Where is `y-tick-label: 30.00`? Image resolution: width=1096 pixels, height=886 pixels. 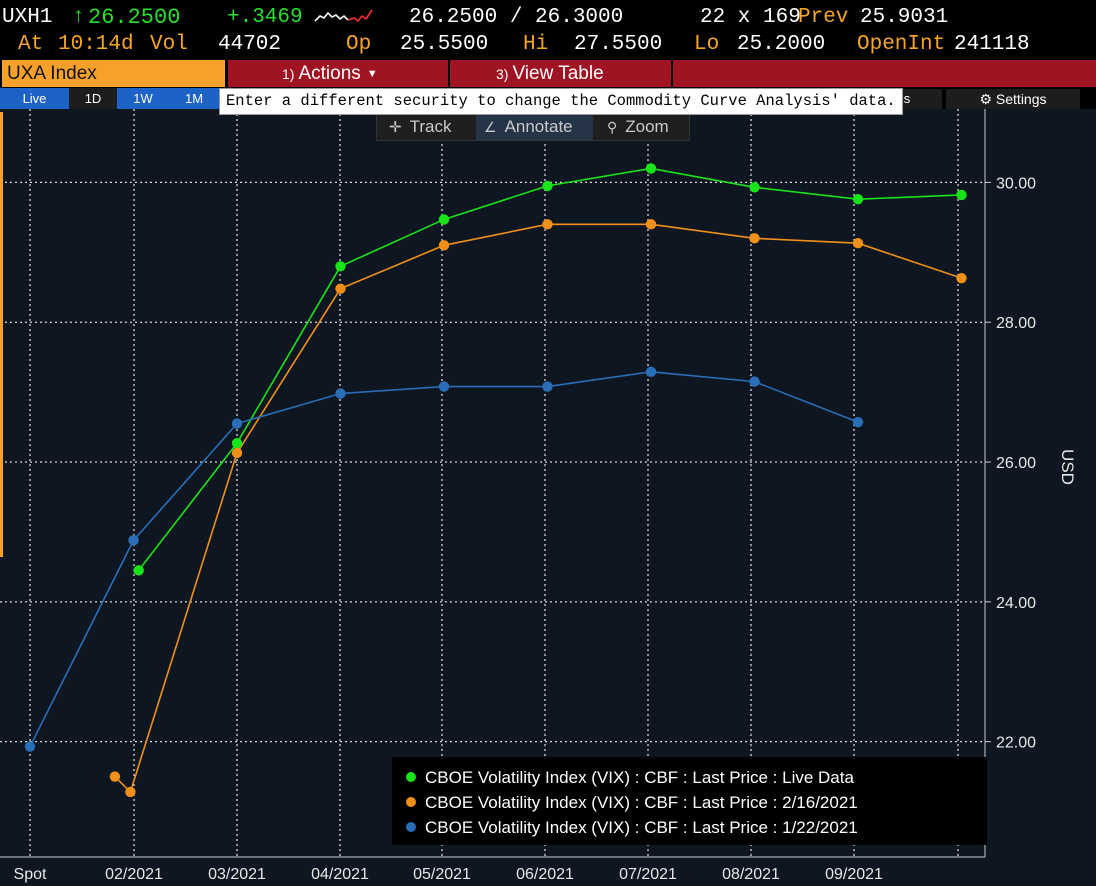 y-tick-label: 30.00 is located at coordinates (1016, 183).